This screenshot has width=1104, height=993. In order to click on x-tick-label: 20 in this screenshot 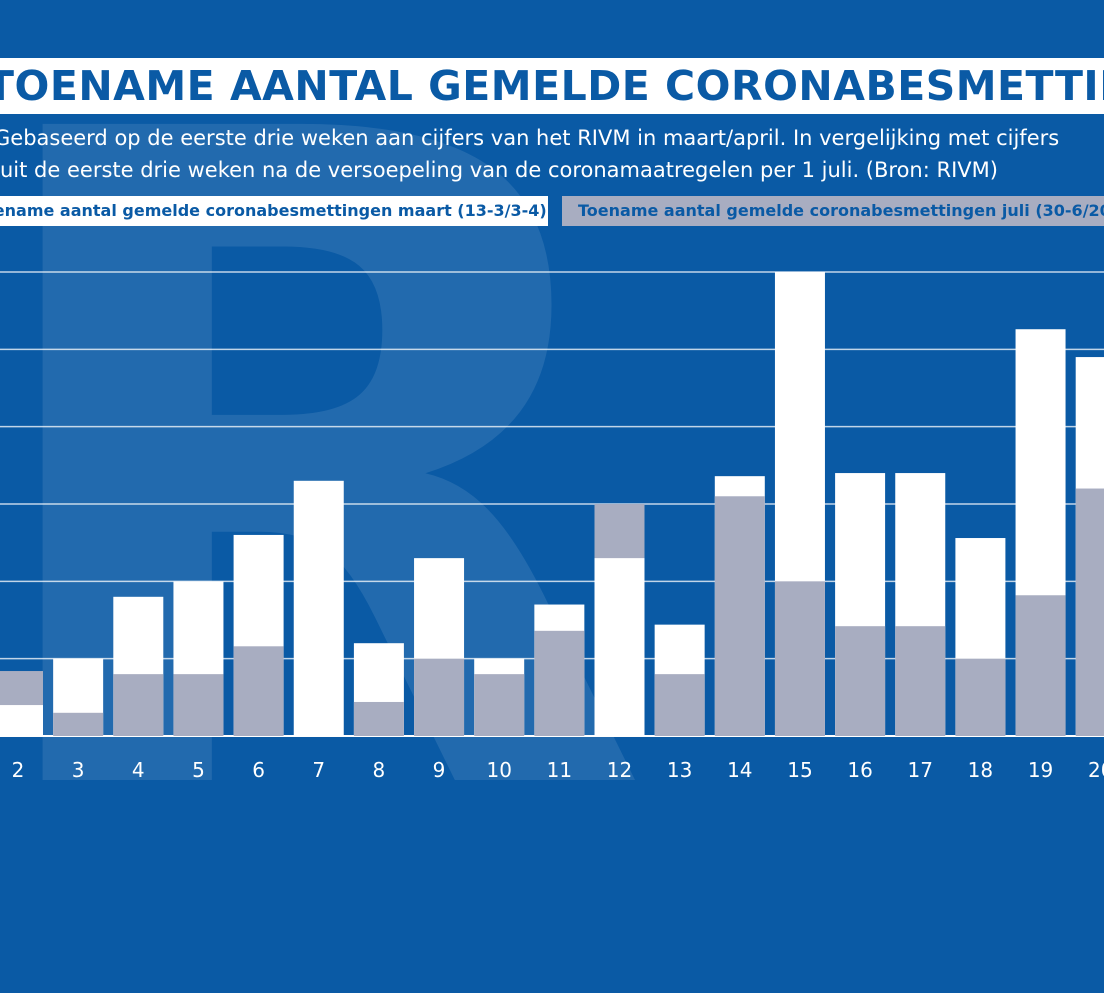, I will do `click(1096, 770)`.